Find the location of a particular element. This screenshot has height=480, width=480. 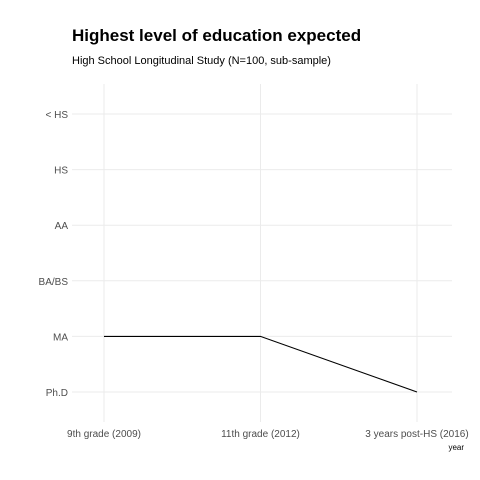

y-tick-label: MA is located at coordinates (60, 337).